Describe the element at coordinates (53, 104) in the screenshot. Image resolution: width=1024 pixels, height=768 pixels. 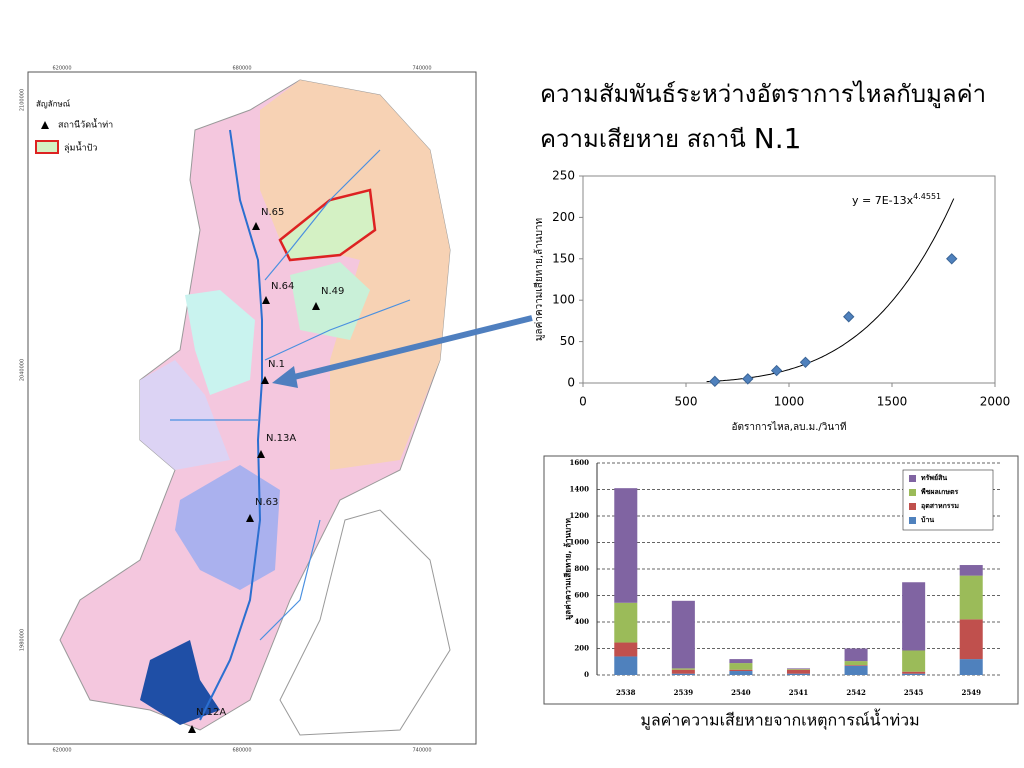
I see `legend-title: สัญลักษณ์` at that location.